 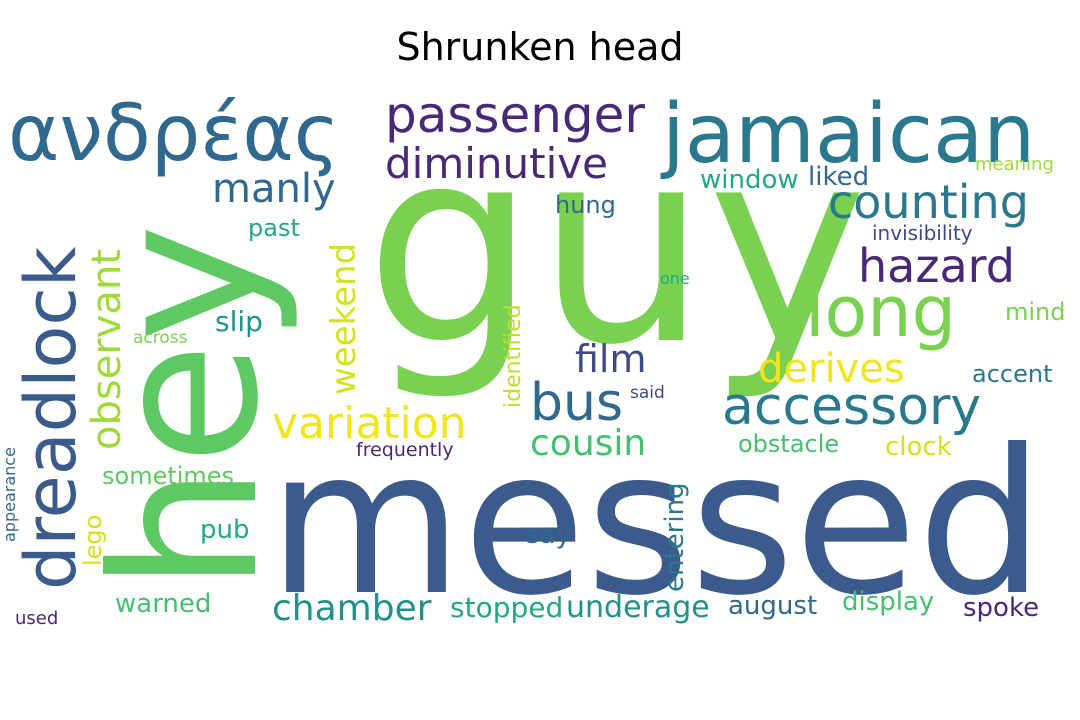 I want to click on word-entering: entering, so click(x=675, y=537).